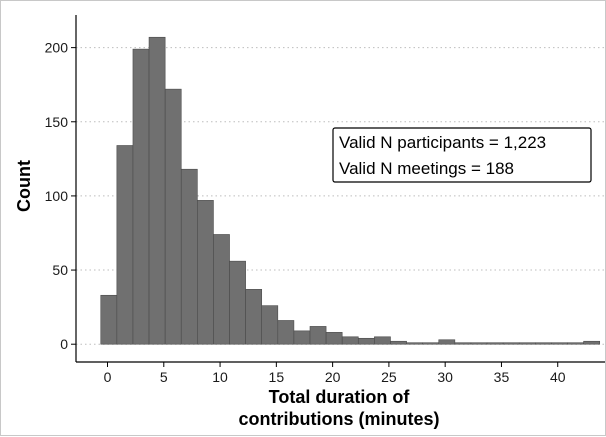 The height and width of the screenshot is (437, 606). What do you see at coordinates (558, 377) in the screenshot?
I see `x-tick-label: 40` at bounding box center [558, 377].